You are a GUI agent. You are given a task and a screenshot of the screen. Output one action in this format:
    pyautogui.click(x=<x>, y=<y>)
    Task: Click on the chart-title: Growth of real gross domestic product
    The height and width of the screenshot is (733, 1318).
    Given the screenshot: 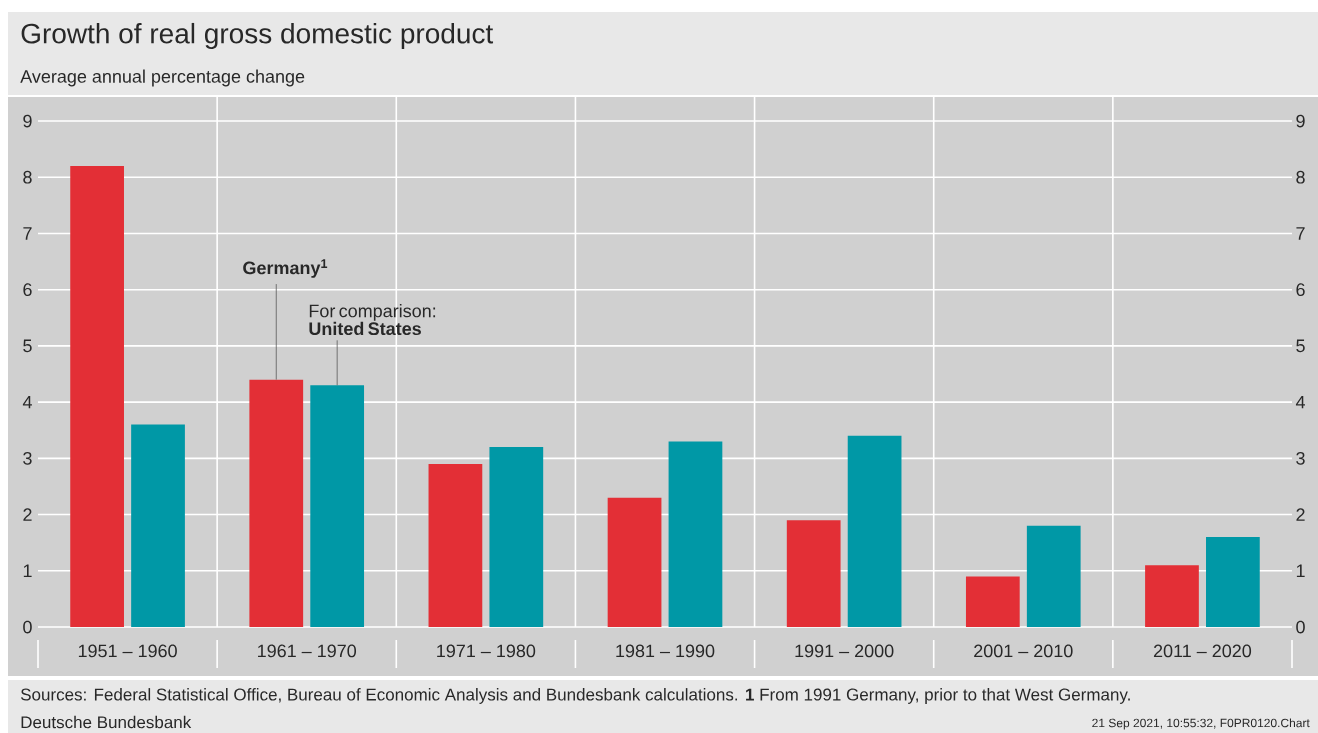 What is the action you would take?
    pyautogui.click(x=257, y=36)
    